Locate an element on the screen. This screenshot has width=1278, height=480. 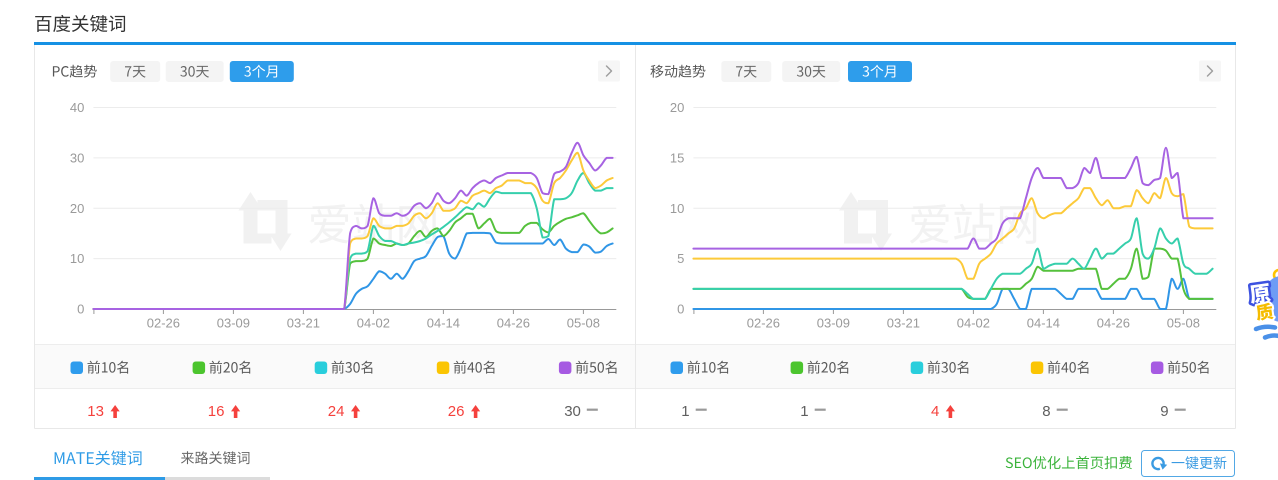
svg-text: 16 is located at coordinates (216, 411).